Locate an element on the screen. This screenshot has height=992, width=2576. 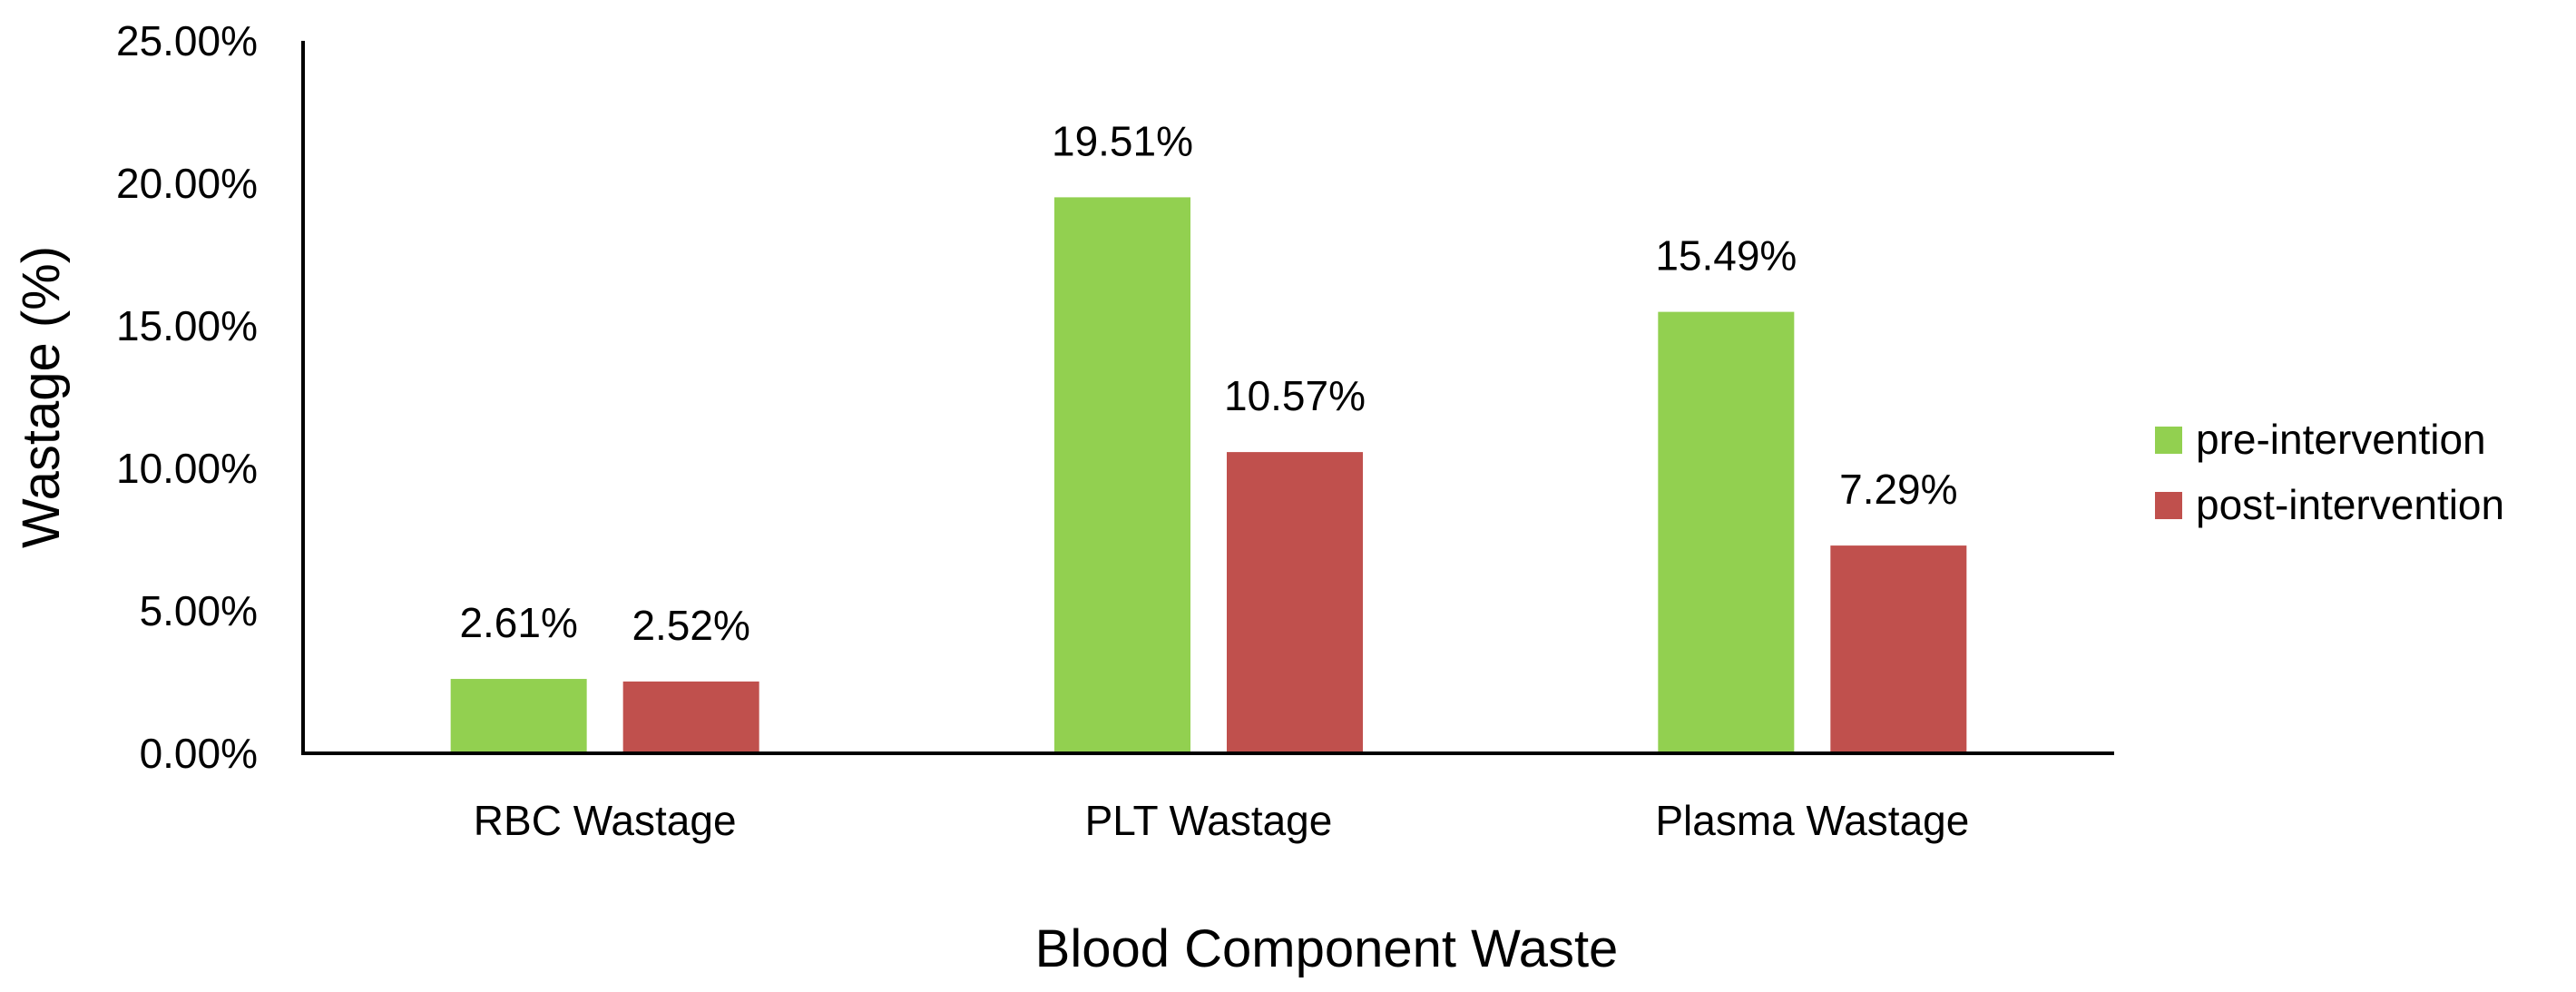
data-label: 19.51% is located at coordinates (1122, 140).